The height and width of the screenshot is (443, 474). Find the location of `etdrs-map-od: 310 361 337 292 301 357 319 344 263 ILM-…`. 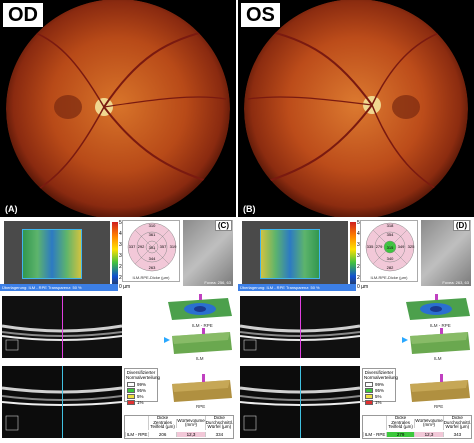

etdrs-map-od: 310 361 337 292 301 357 319 344 263 ILM-… is located at coordinates (151, 251).